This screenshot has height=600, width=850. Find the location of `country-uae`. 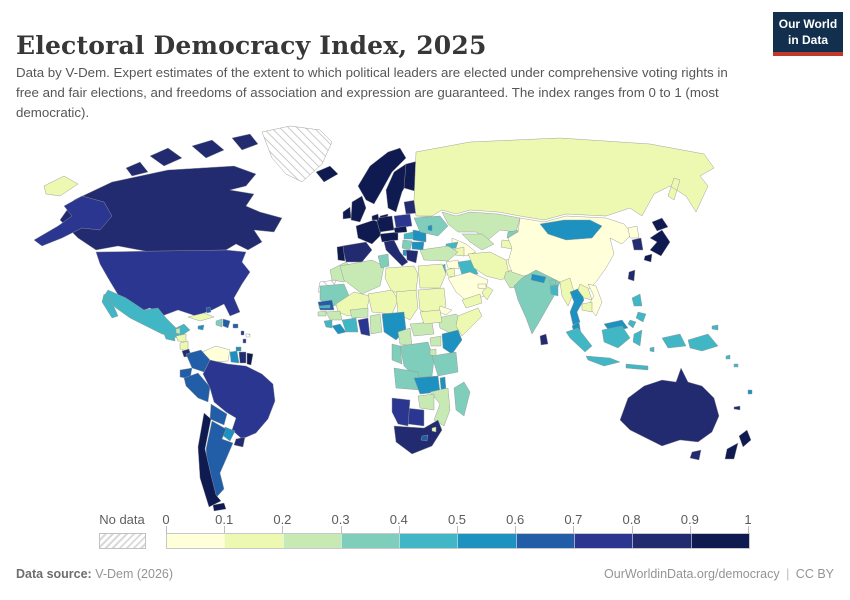

country-uae is located at coordinates (482, 286).